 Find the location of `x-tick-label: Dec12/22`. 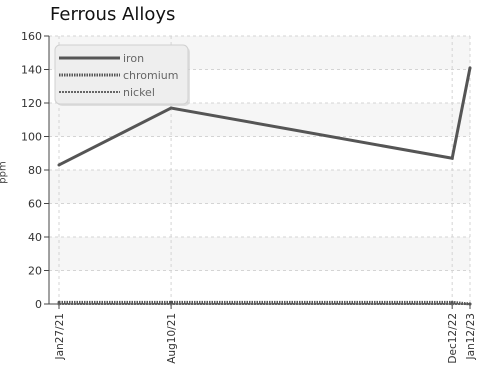

x-tick-label: Dec12/22 is located at coordinates (453, 338).